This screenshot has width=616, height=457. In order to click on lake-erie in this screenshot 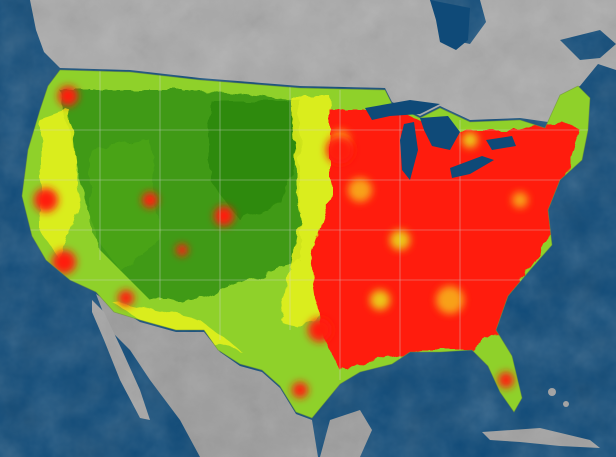, I will do `click(472, 167)`.